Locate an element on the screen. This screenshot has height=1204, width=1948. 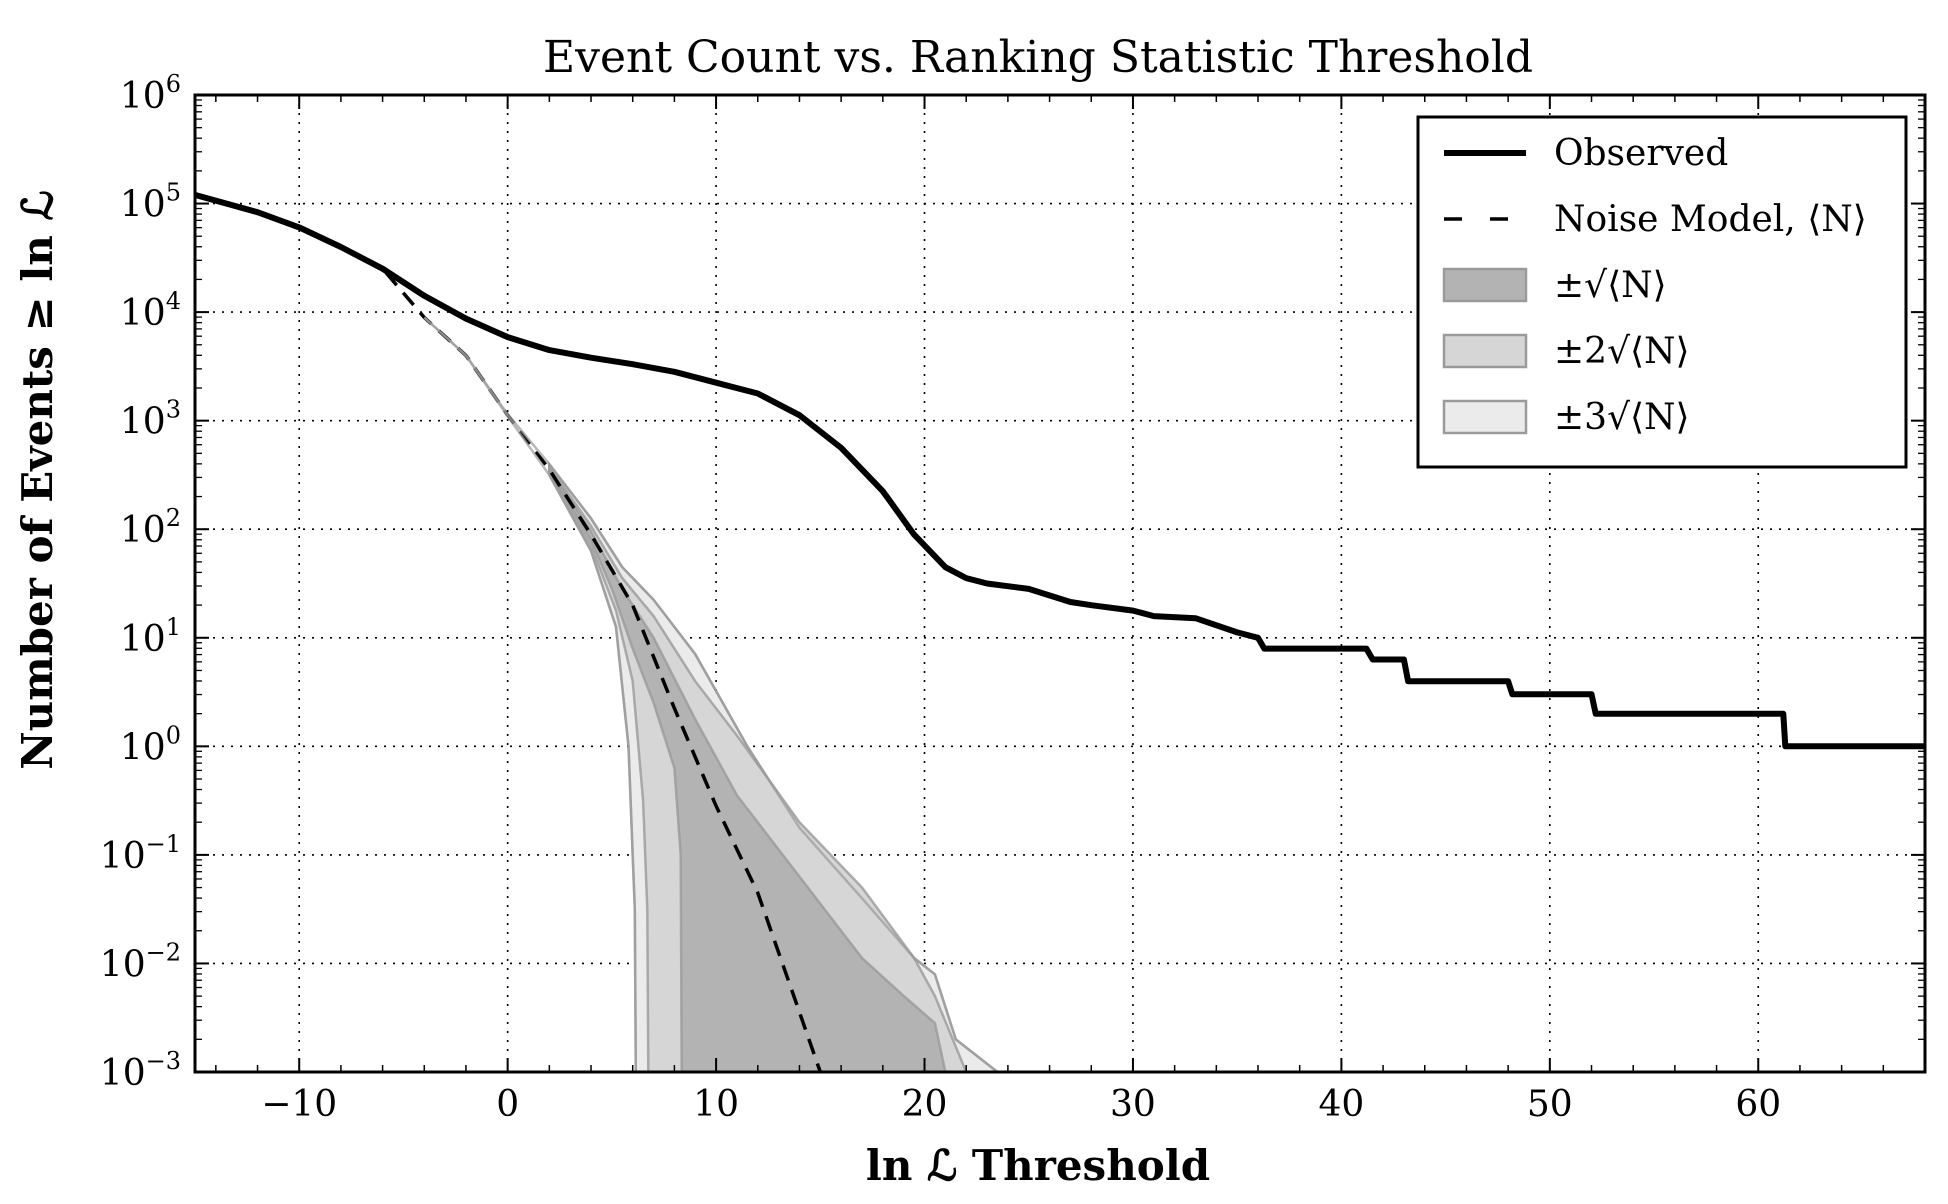
legend-swatch-band3 is located at coordinates (1485, 417).